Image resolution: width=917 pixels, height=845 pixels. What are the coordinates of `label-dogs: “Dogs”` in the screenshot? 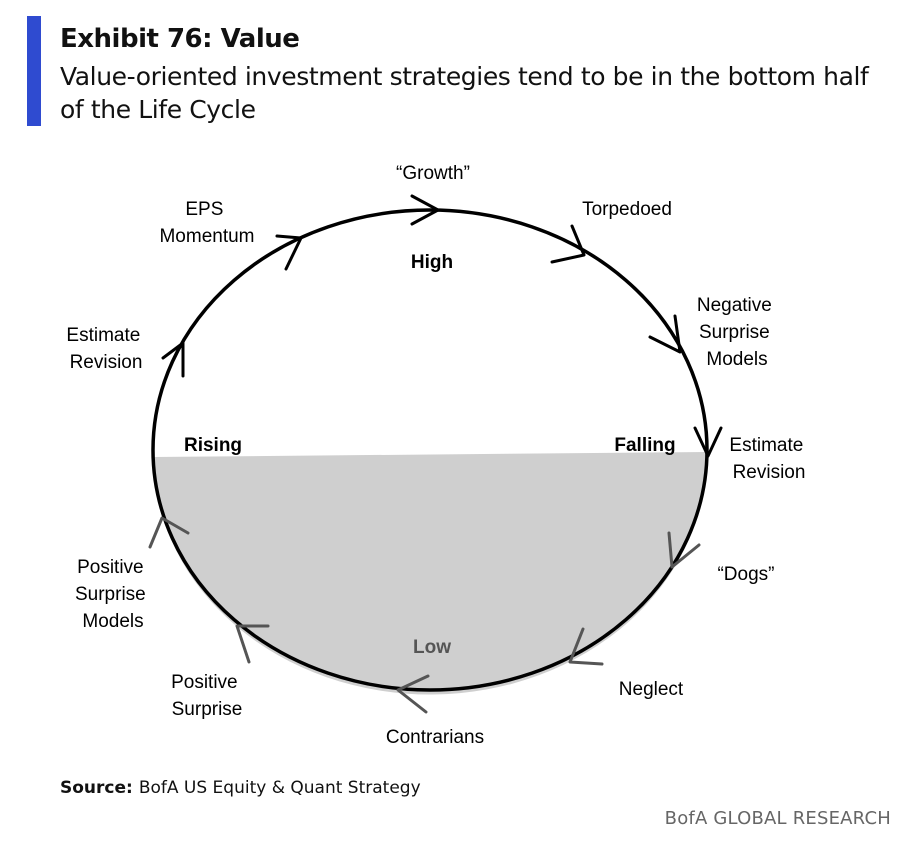 It's located at (745, 574).